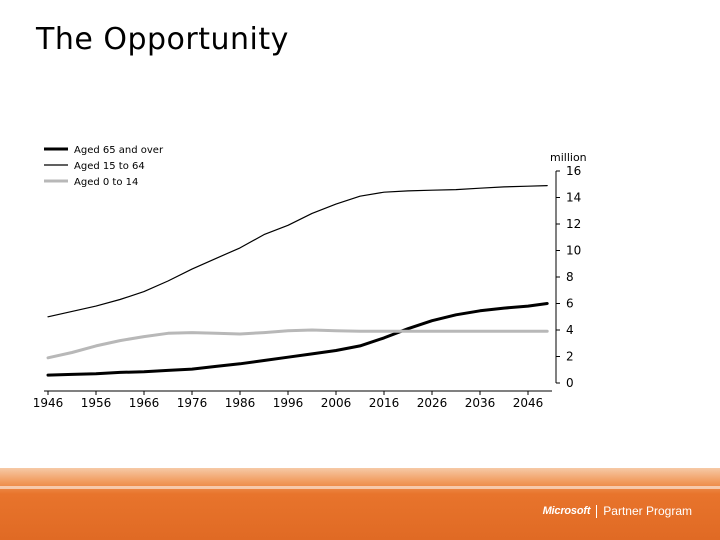 The image size is (720, 540). Describe the element at coordinates (570, 357) in the screenshot. I see `y-tick-label: 2` at that location.